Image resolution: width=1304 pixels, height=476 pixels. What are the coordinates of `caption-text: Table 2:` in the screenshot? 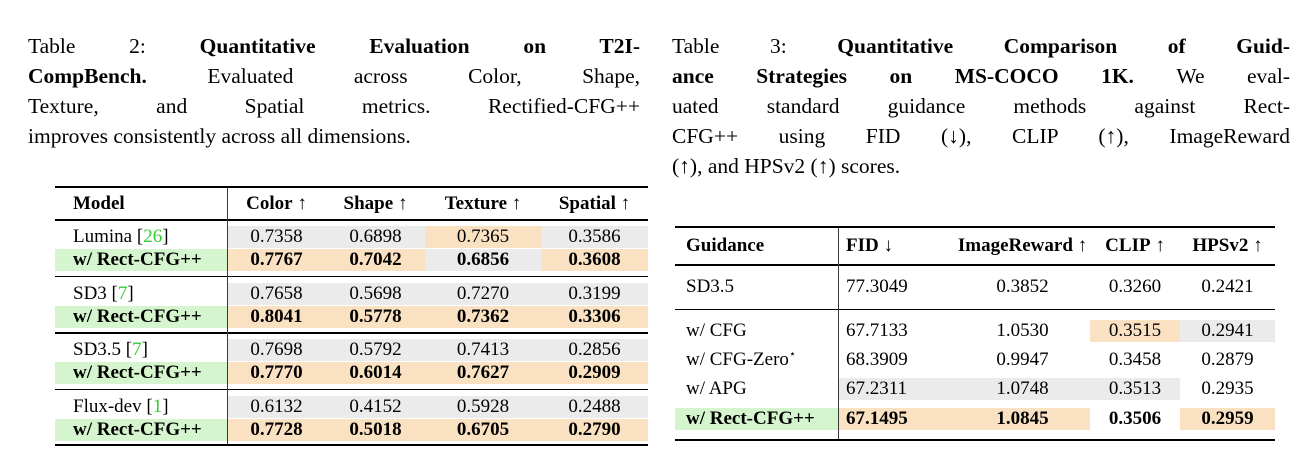 It's located at (114, 46).